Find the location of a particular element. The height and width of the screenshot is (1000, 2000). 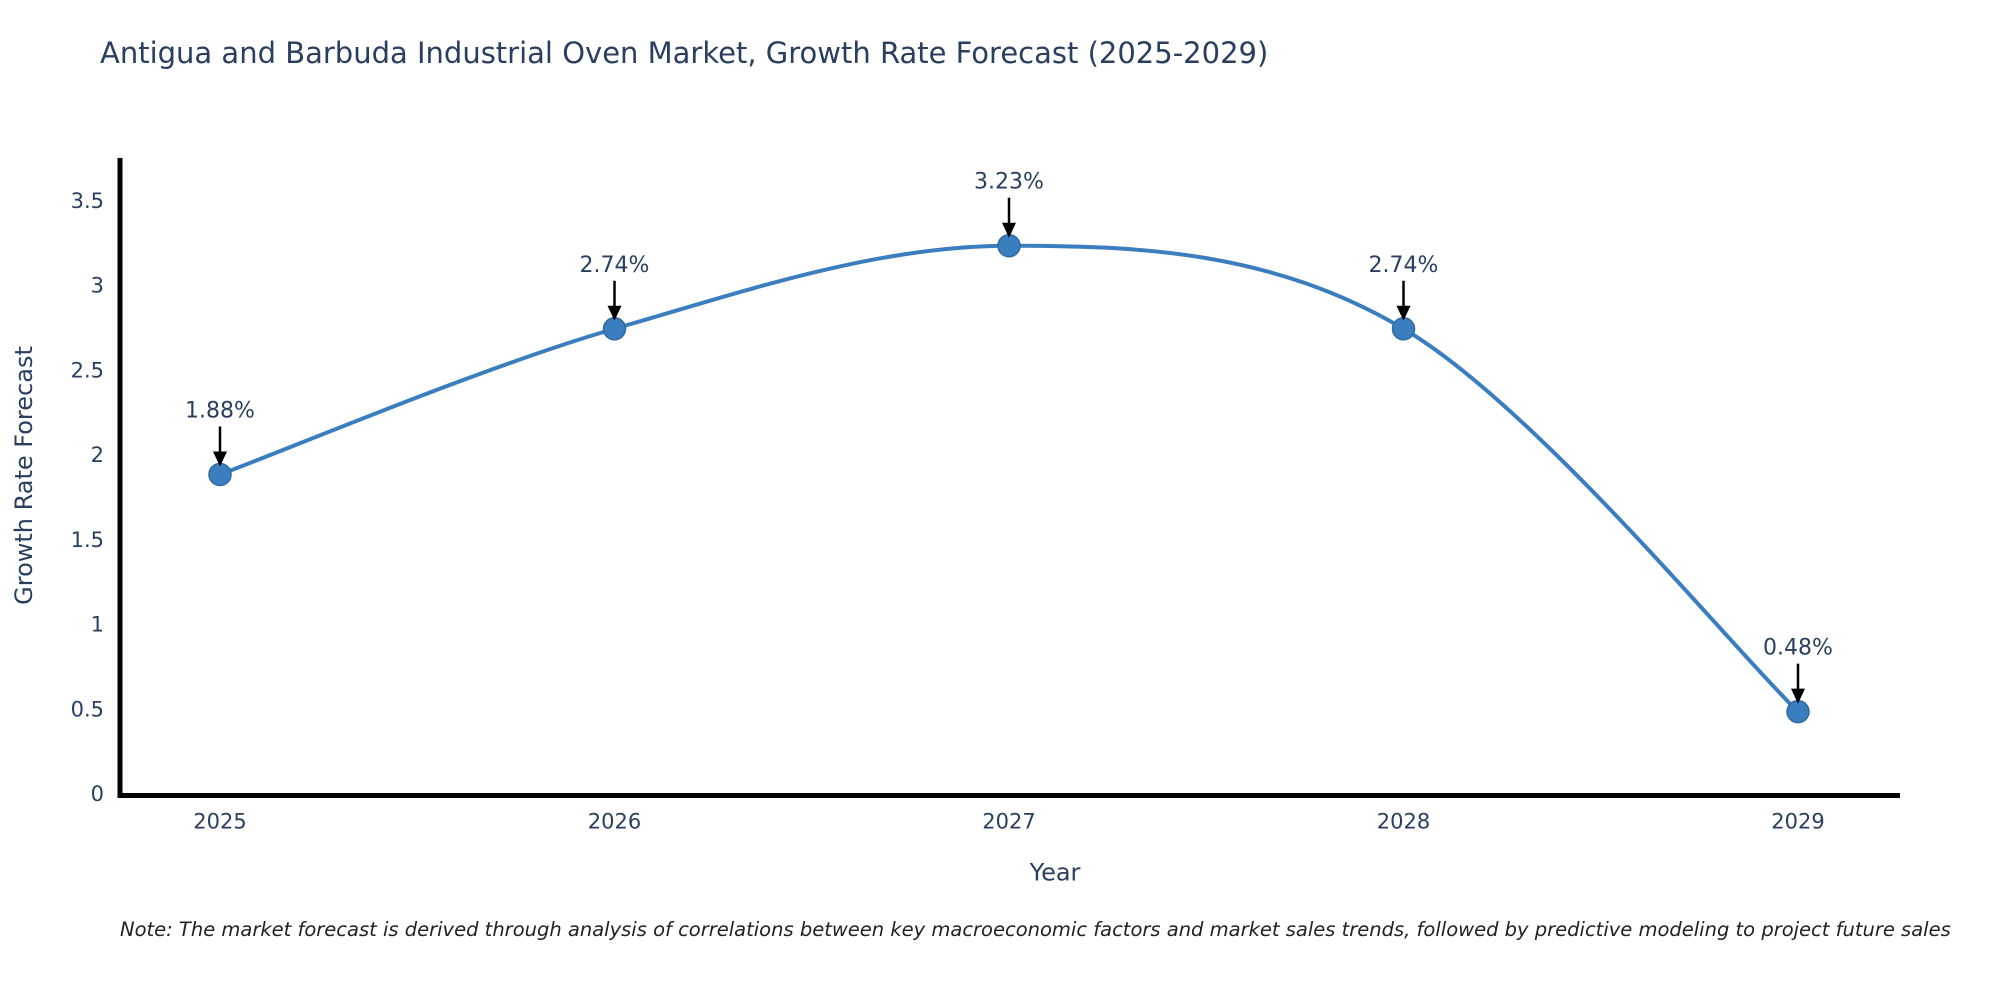

y-tick-label: 1 is located at coordinates (97, 625).